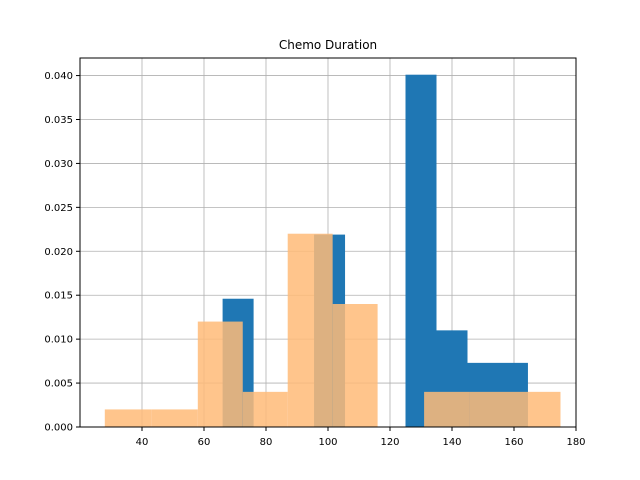  Describe the element at coordinates (58, 120) in the screenshot. I see `y-tick-label: 0.035` at that location.